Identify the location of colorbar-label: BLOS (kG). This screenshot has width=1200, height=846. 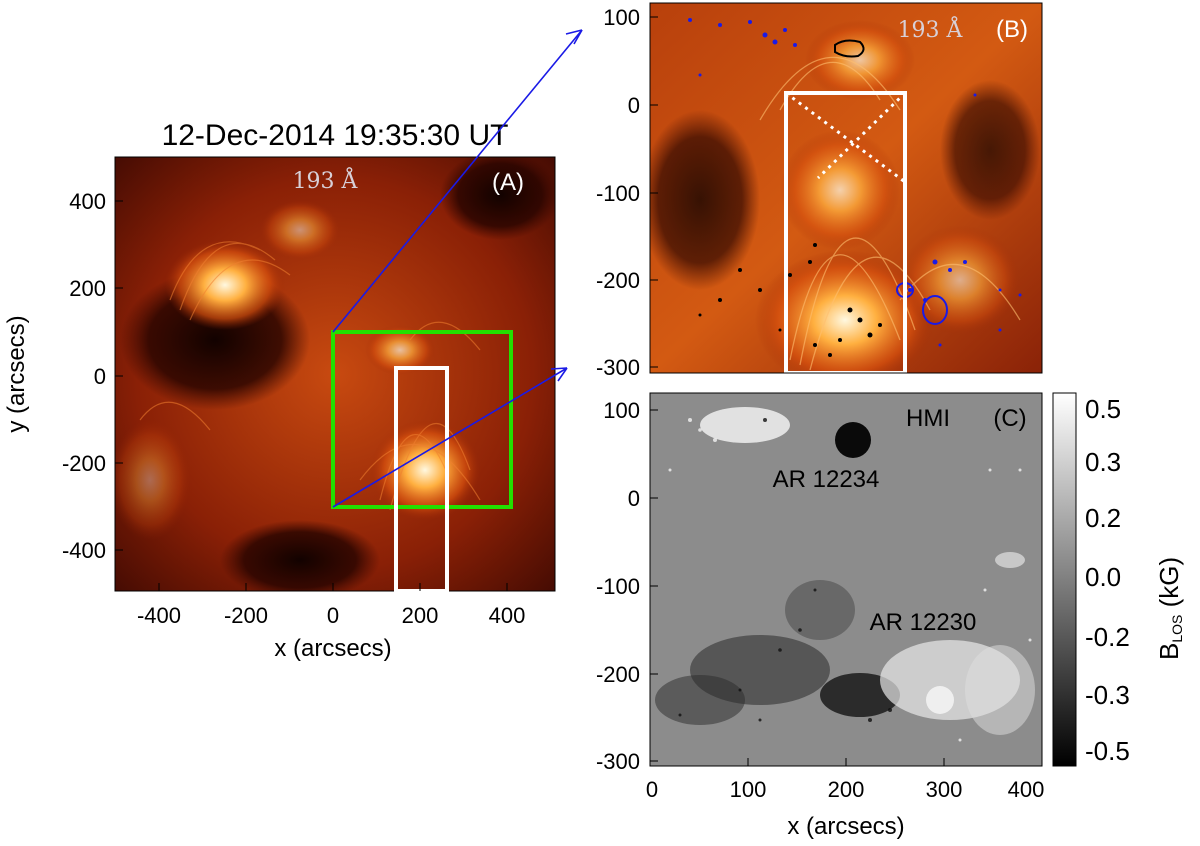
(1169, 608).